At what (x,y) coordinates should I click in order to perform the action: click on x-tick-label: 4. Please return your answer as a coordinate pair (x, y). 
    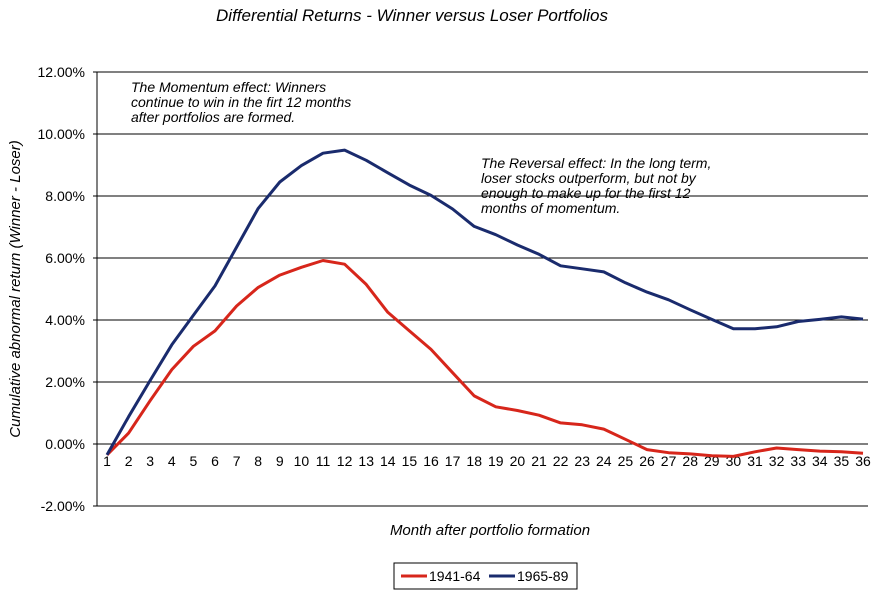
    Looking at the image, I should click on (172, 461).